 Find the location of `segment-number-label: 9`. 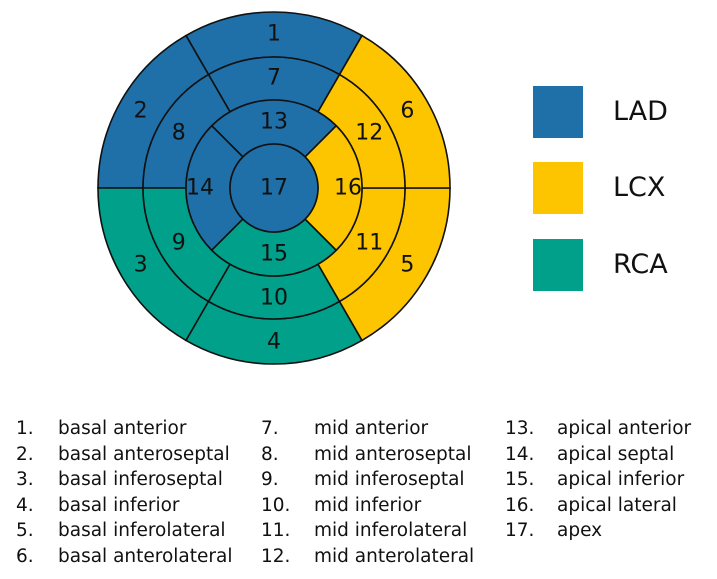

segment-number-label: 9 is located at coordinates (179, 243).